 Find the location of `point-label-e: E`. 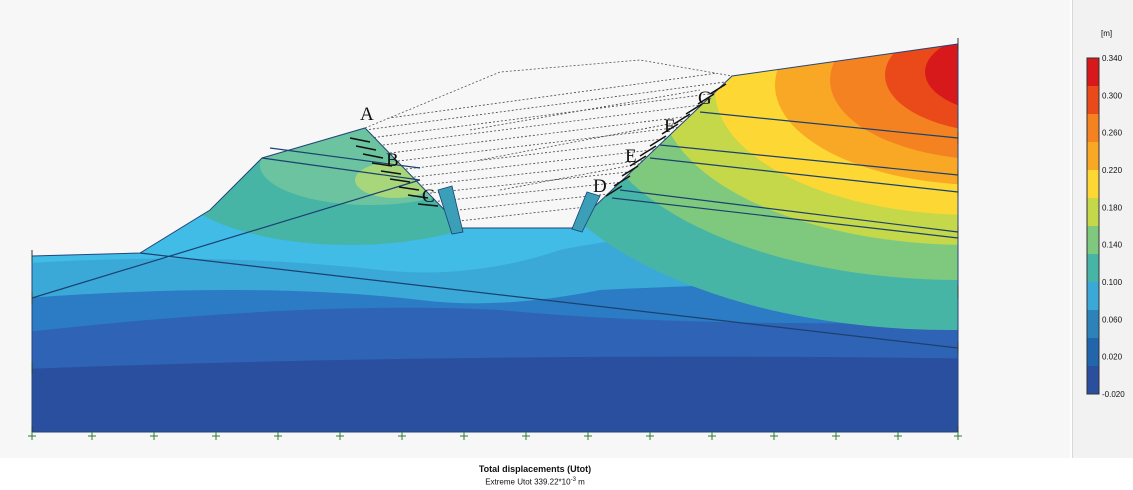

point-label-e: E is located at coordinates (631, 156).